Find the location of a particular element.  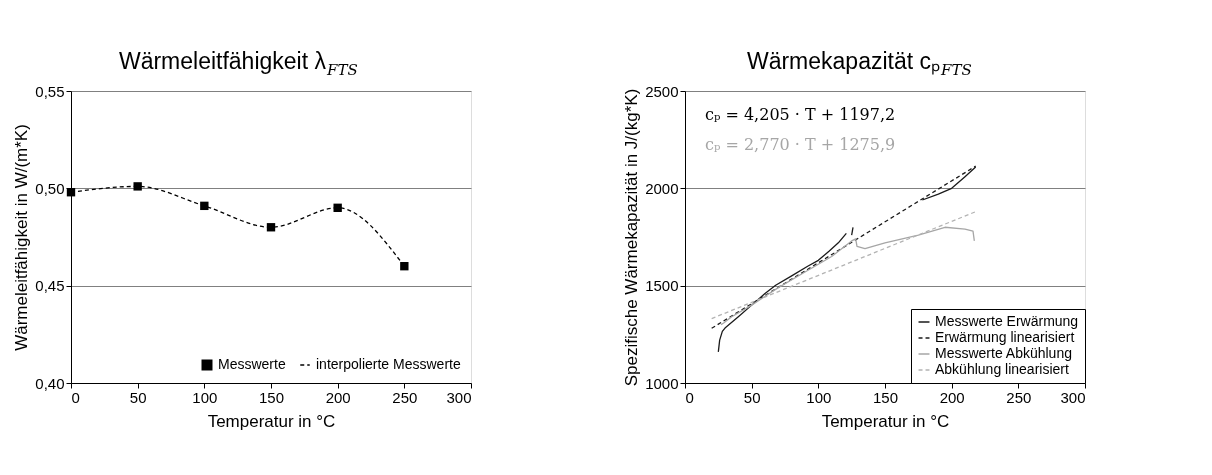

y-tick-label: 0,45 is located at coordinates (50, 286).